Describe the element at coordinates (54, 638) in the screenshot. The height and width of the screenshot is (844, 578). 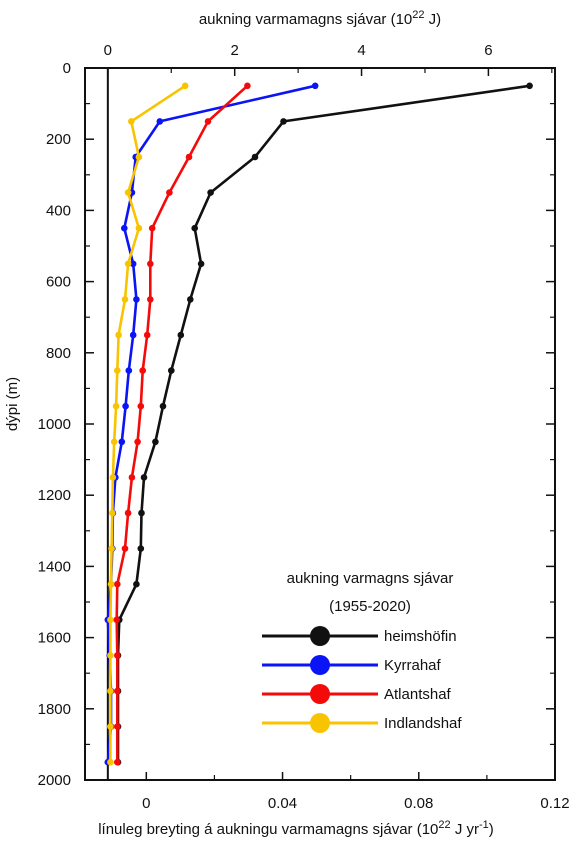
I see `y-tick-label: 1600` at that location.